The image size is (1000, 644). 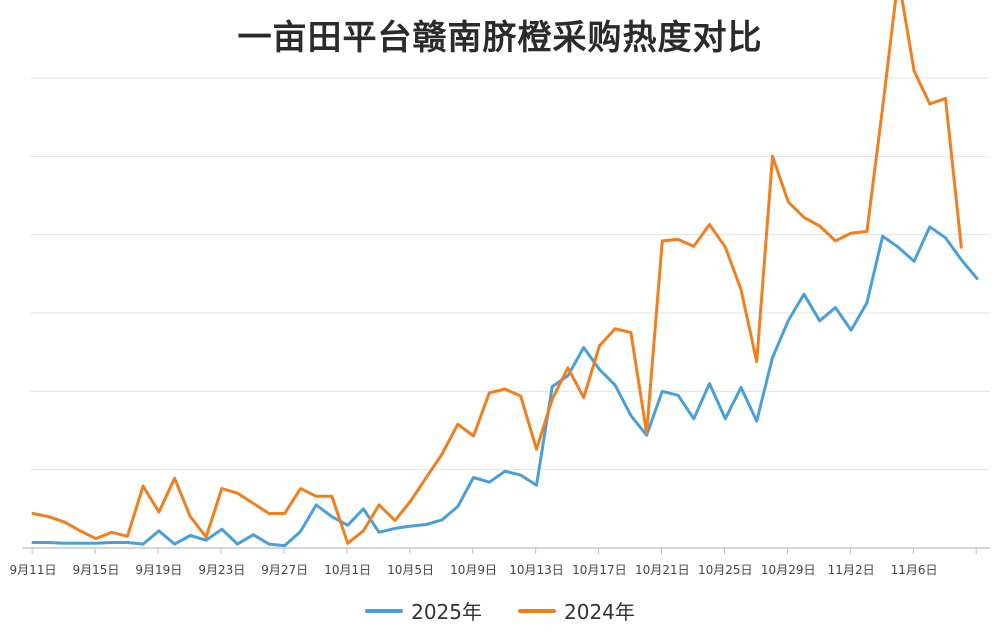 What do you see at coordinates (599, 612) in the screenshot?
I see `legend-label-2024: 2024年` at bounding box center [599, 612].